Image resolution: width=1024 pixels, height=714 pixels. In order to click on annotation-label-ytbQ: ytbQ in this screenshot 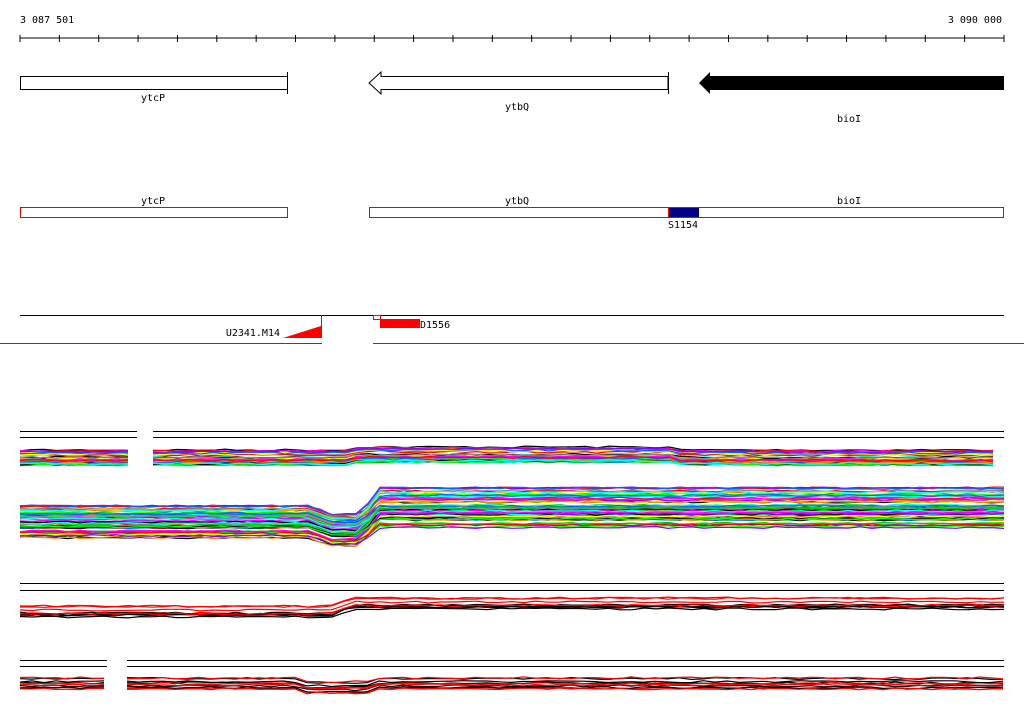, I will do `click(517, 201)`.